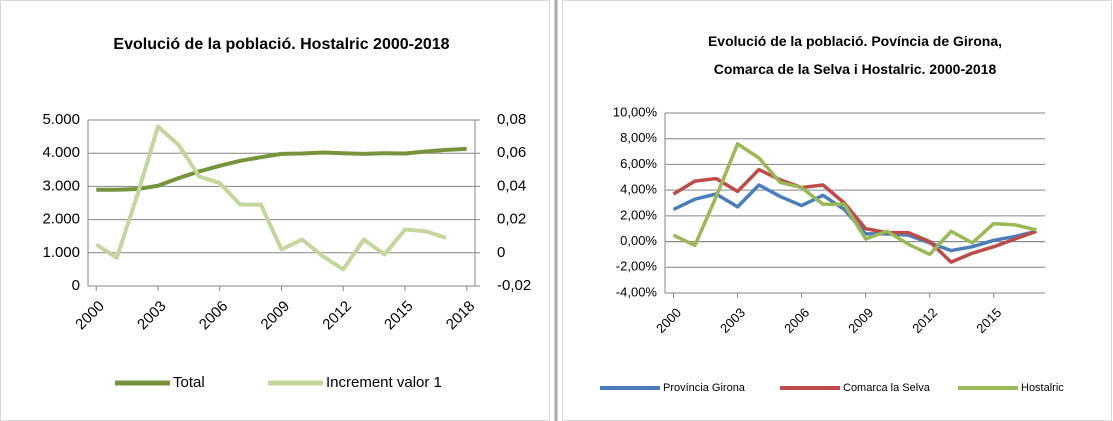 This screenshot has height=421, width=1113. What do you see at coordinates (514, 285) in the screenshot?
I see `y2-tick-label: -0,02` at bounding box center [514, 285].